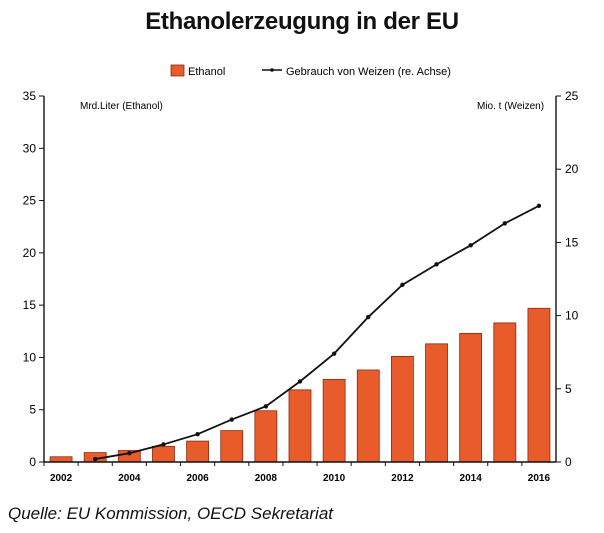 This screenshot has width=604, height=533. Describe the element at coordinates (471, 397) in the screenshot. I see `bar-2014` at that location.